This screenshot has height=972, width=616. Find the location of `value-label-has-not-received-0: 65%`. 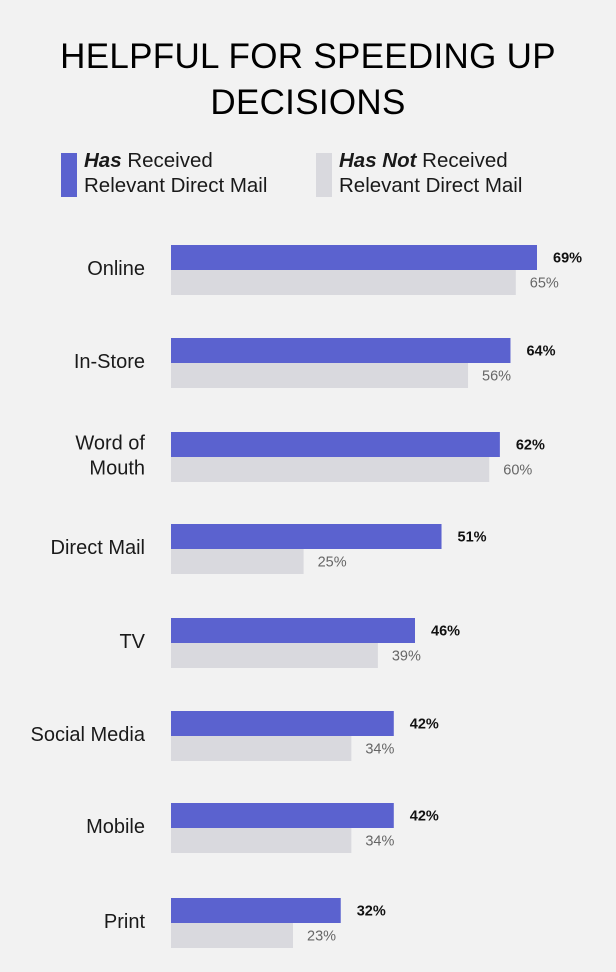

value-label-has-not-received-0: 65% is located at coordinates (544, 284).